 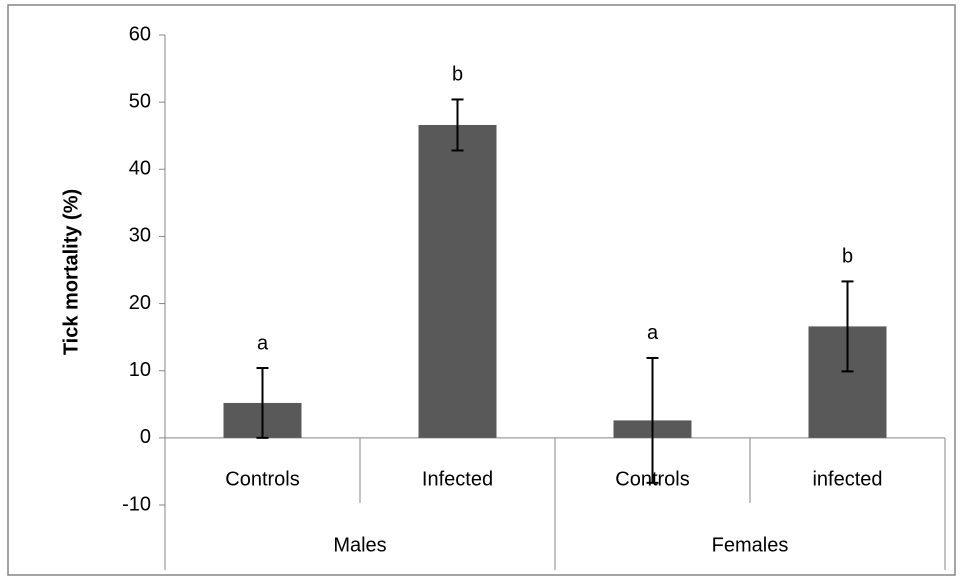 I want to click on y-tick-label: 60, so click(x=140, y=34).